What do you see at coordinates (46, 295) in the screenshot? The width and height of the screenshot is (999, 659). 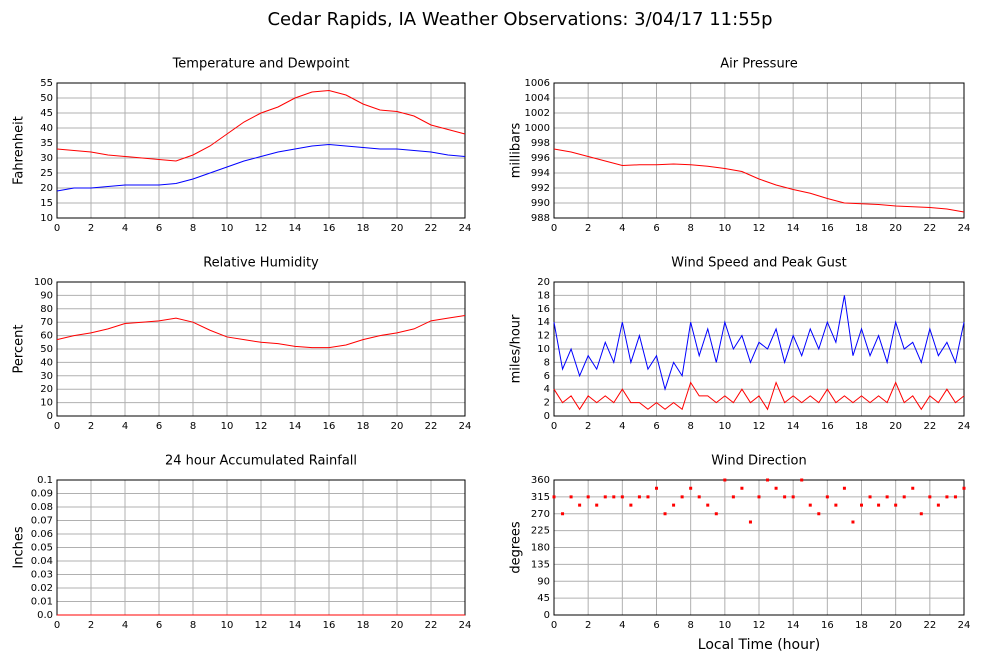 I see `y-tick-label: 90` at bounding box center [46, 295].